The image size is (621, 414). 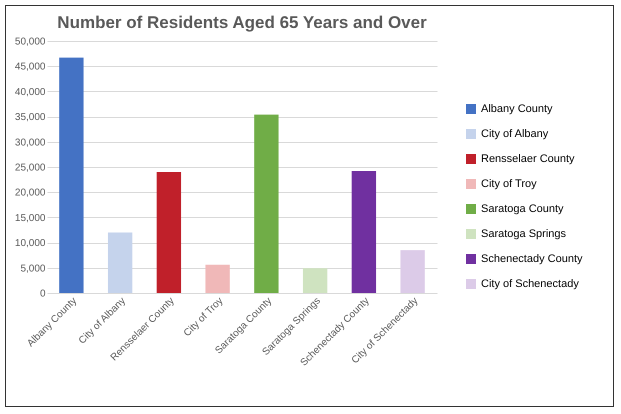 I want to click on legend-label: City of Albany, so click(x=515, y=134).